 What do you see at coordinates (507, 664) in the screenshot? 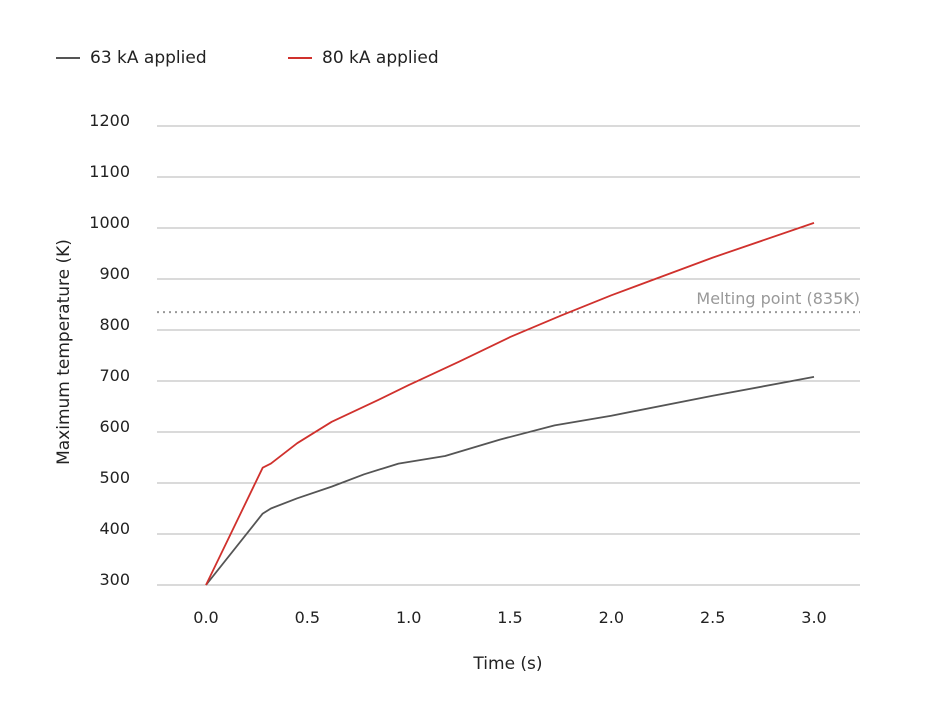
I see `x-axis-label: Time (s)` at bounding box center [507, 664].